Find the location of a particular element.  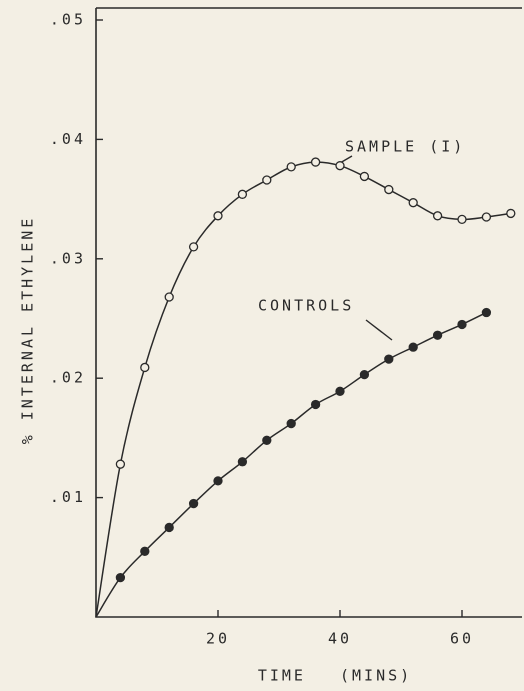

x-tick-label: 40 is located at coordinates (340, 639).